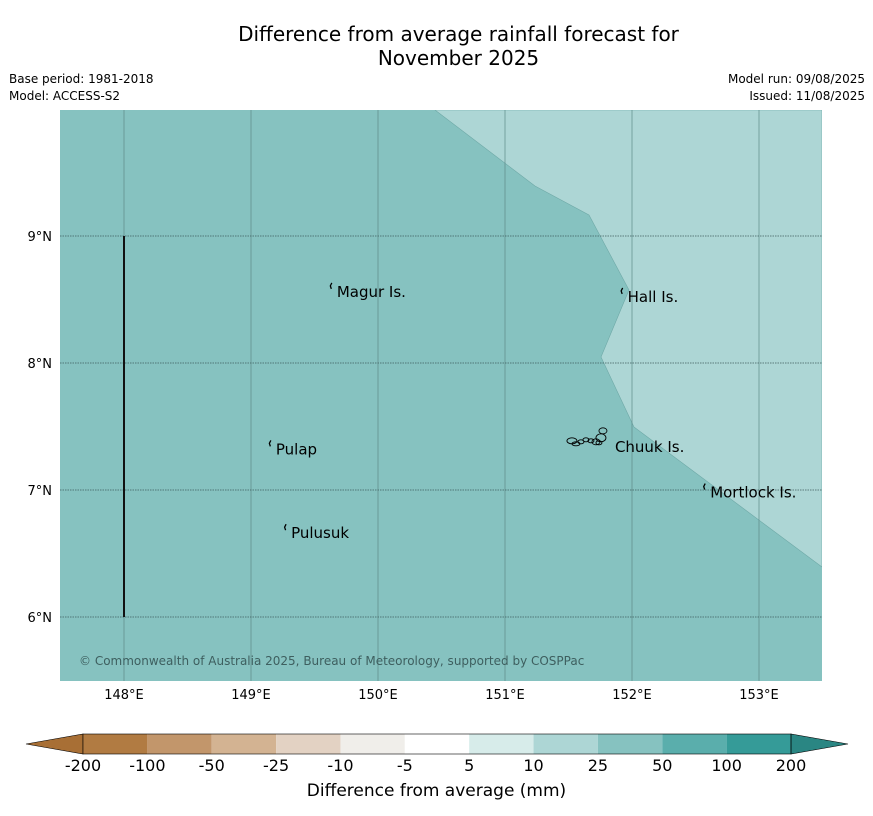 The width and height of the screenshot is (873, 816). I want to click on colorbar-tick-label: 10, so click(533, 765).